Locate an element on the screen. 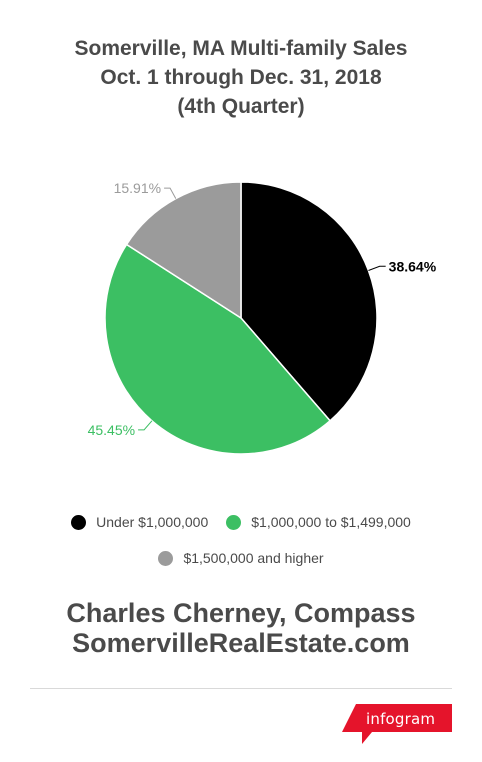  pie-label-1-5m-and-higher: 15.91% is located at coordinates (137, 188).